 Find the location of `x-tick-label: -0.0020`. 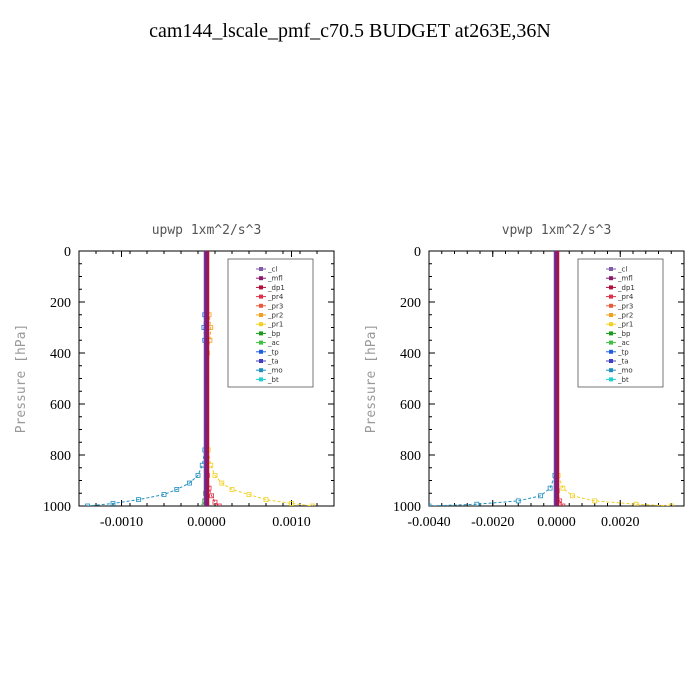

x-tick-label: -0.0020 is located at coordinates (492, 522).